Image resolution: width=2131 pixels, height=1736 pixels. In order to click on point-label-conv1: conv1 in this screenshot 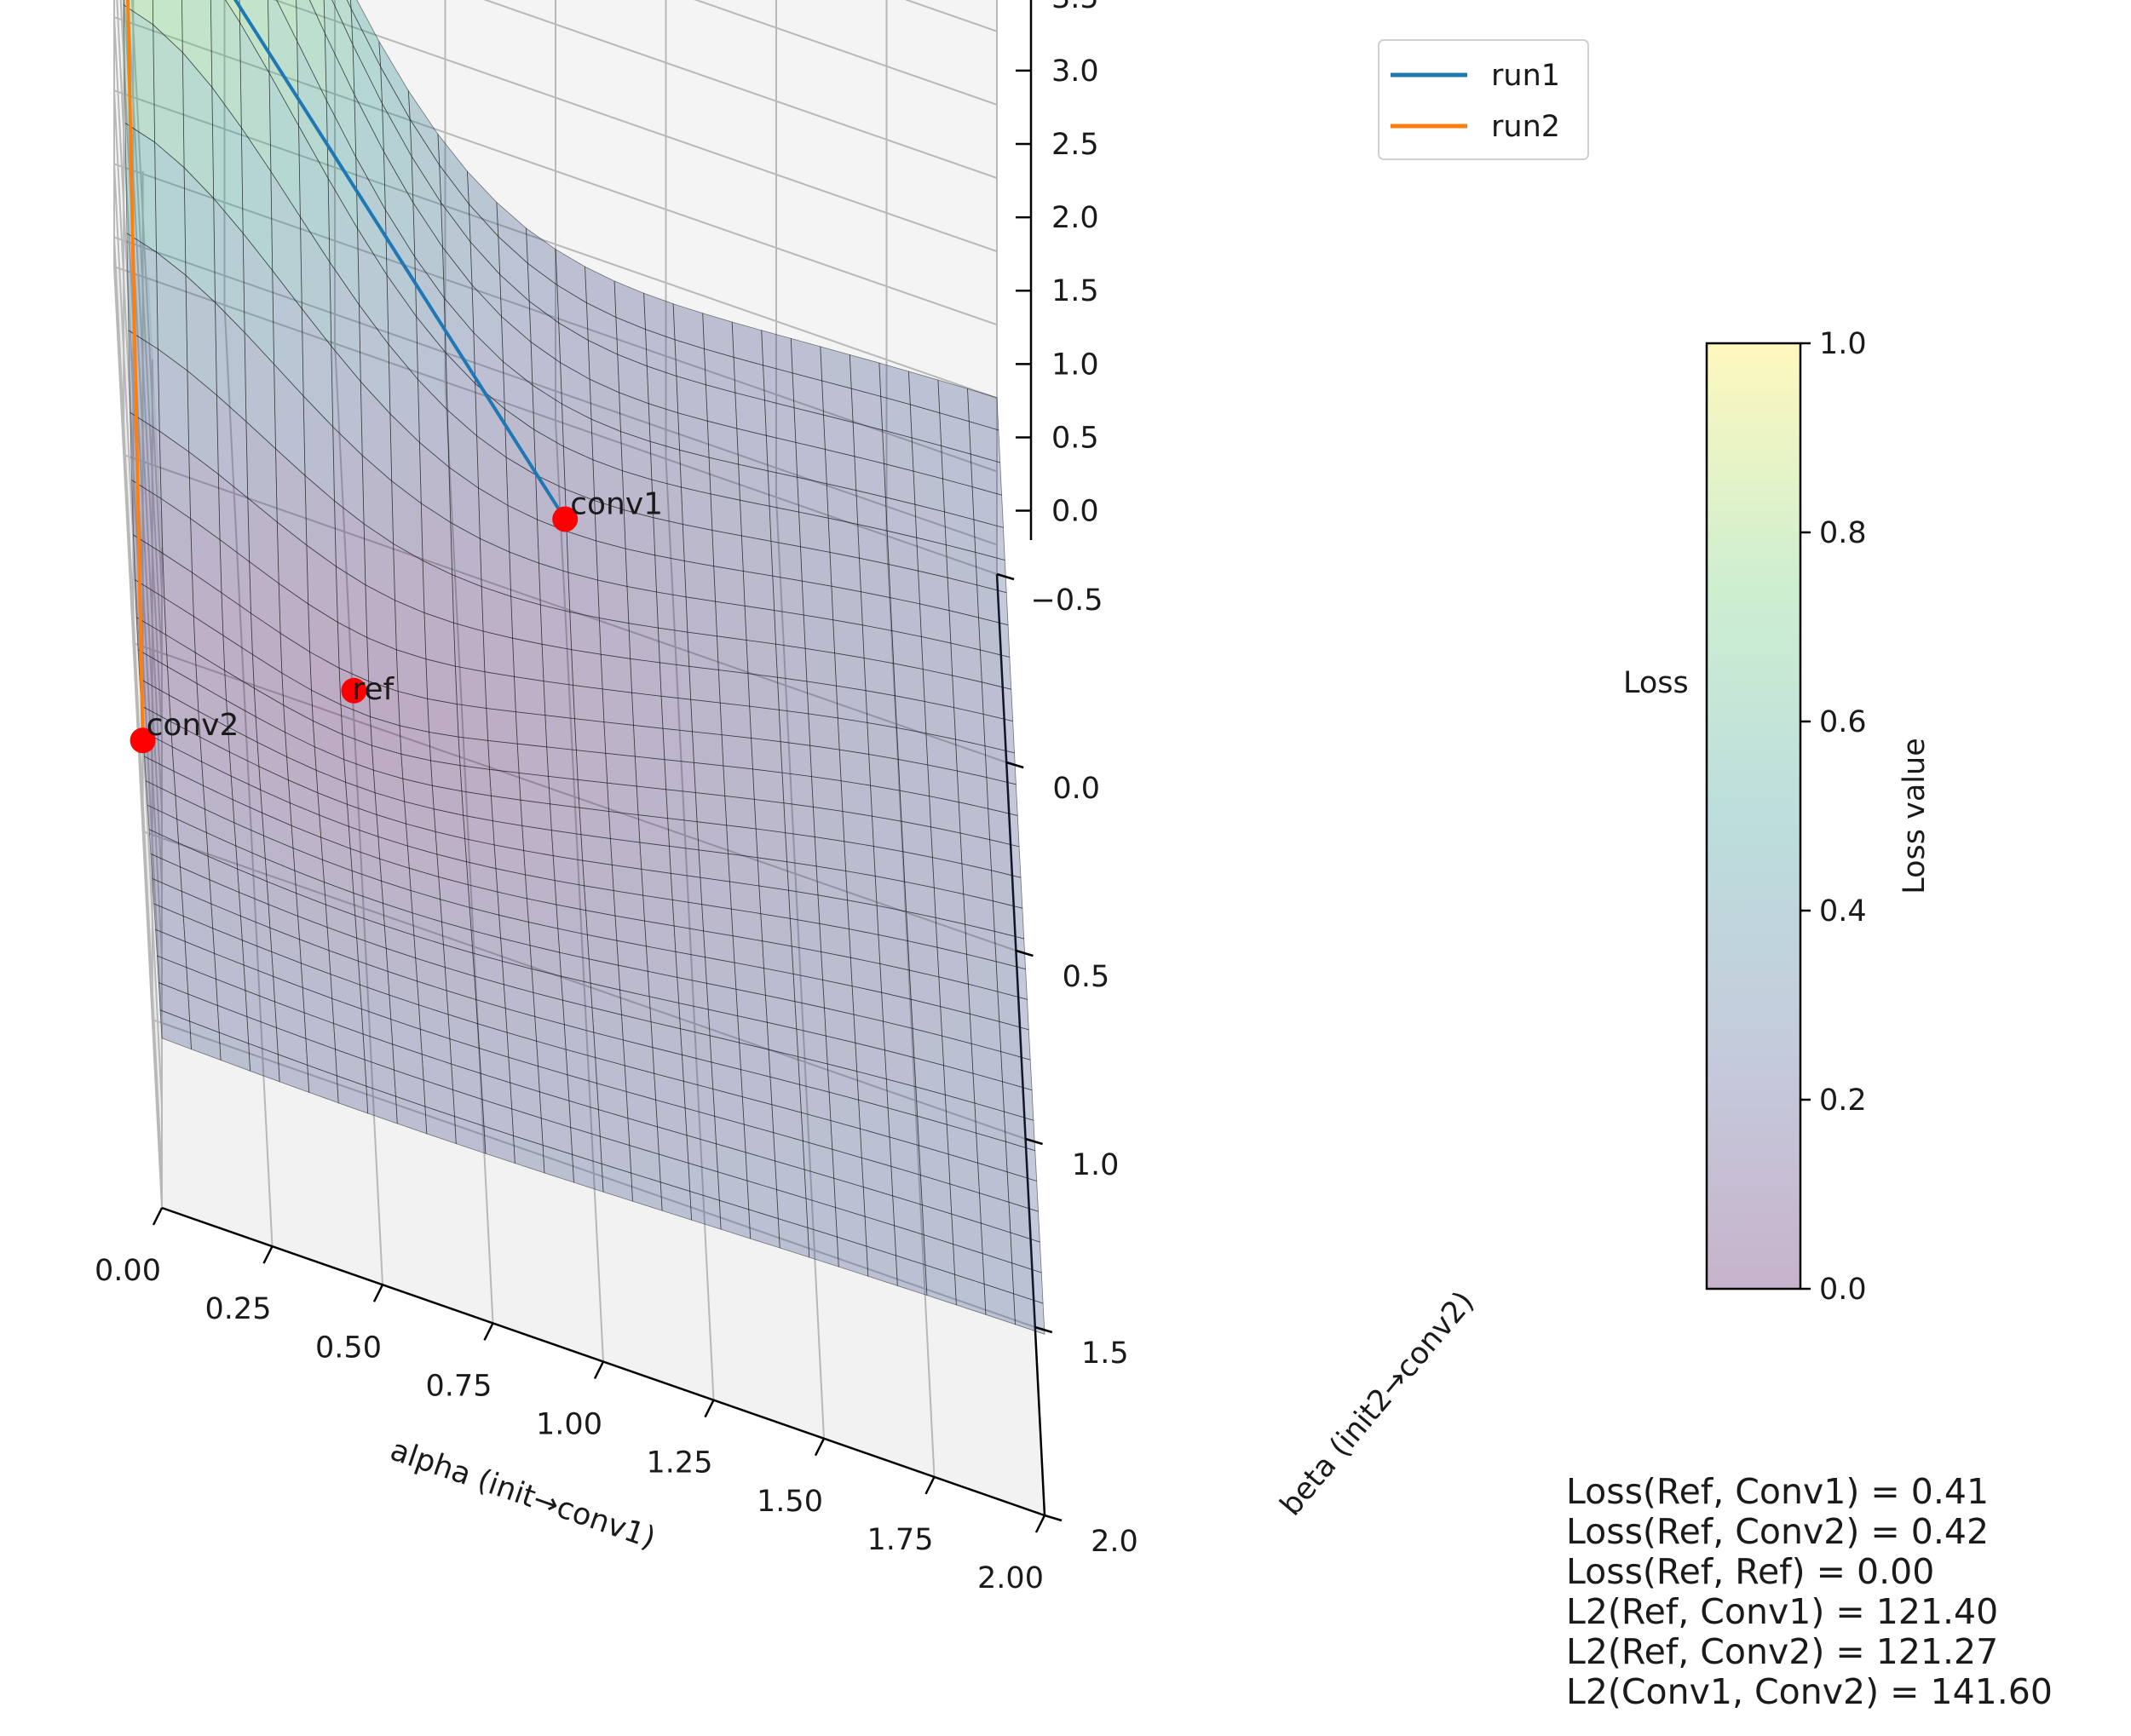, I will do `click(617, 503)`.